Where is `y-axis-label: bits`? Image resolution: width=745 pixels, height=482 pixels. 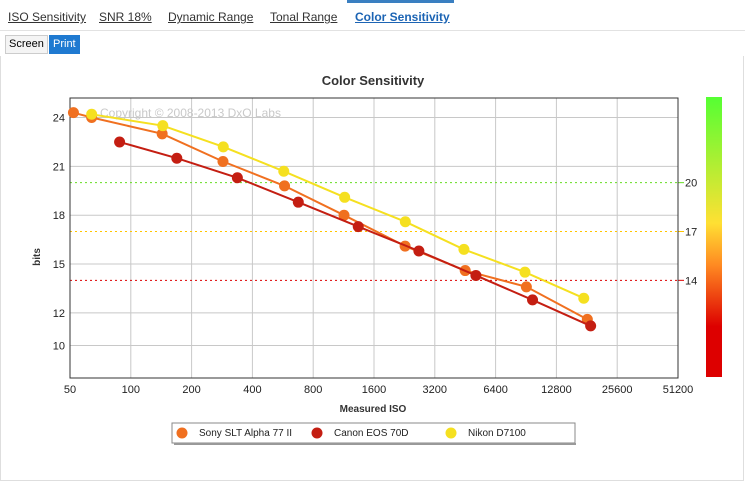
y-axis-label: bits is located at coordinates (37, 257).